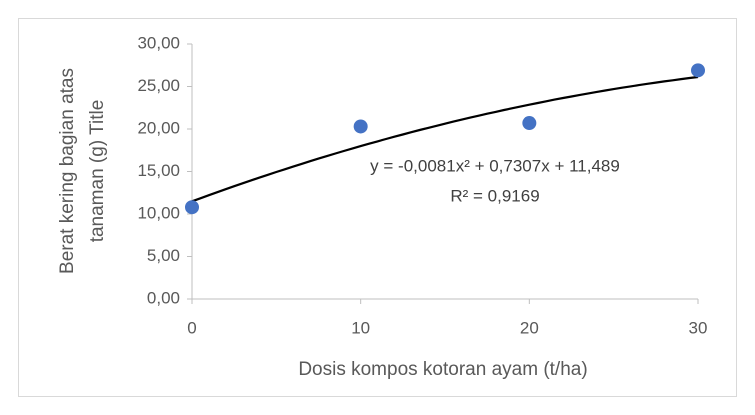 This screenshot has width=755, height=415. Describe the element at coordinates (495, 165) in the screenshot. I see `trendline-equation: y = -0,0081x² + 0,7307x + 11,489` at that location.